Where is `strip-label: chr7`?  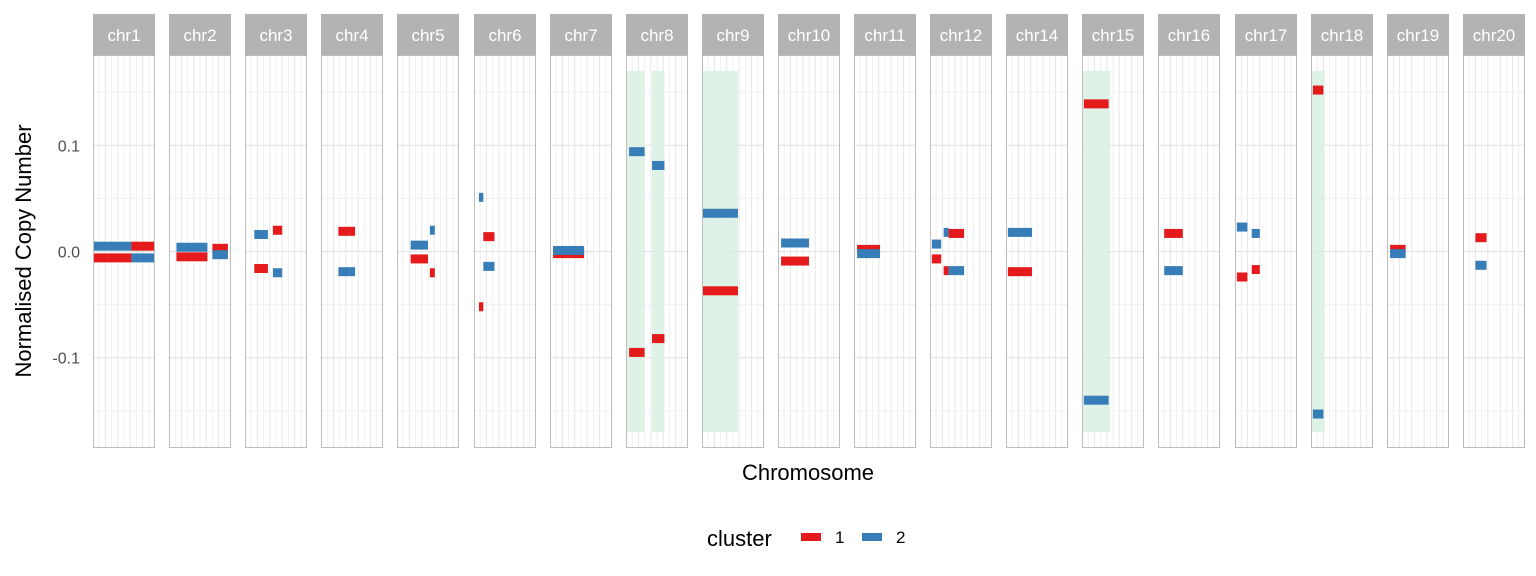
strip-label: chr7 is located at coordinates (580, 35).